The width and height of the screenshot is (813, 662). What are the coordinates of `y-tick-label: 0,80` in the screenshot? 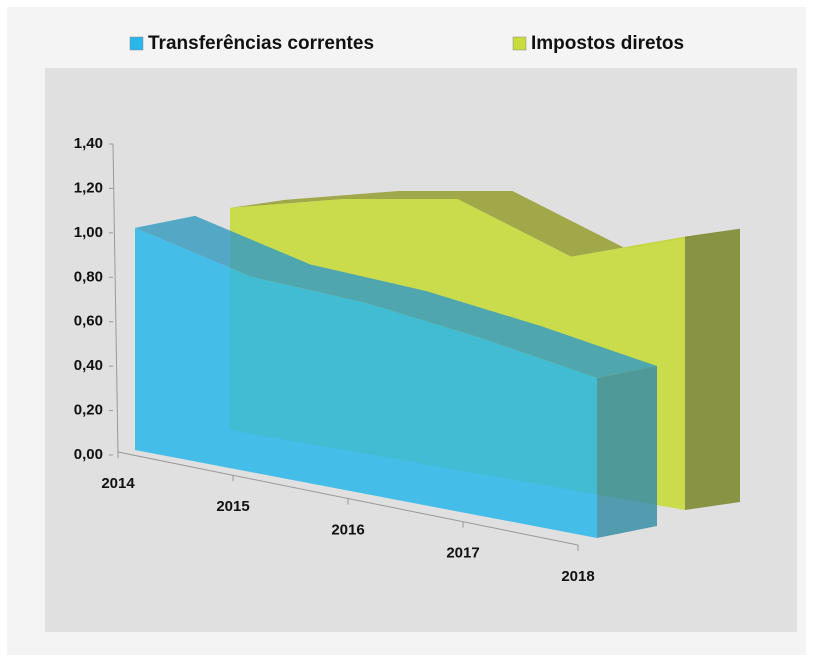 It's located at (88, 276).